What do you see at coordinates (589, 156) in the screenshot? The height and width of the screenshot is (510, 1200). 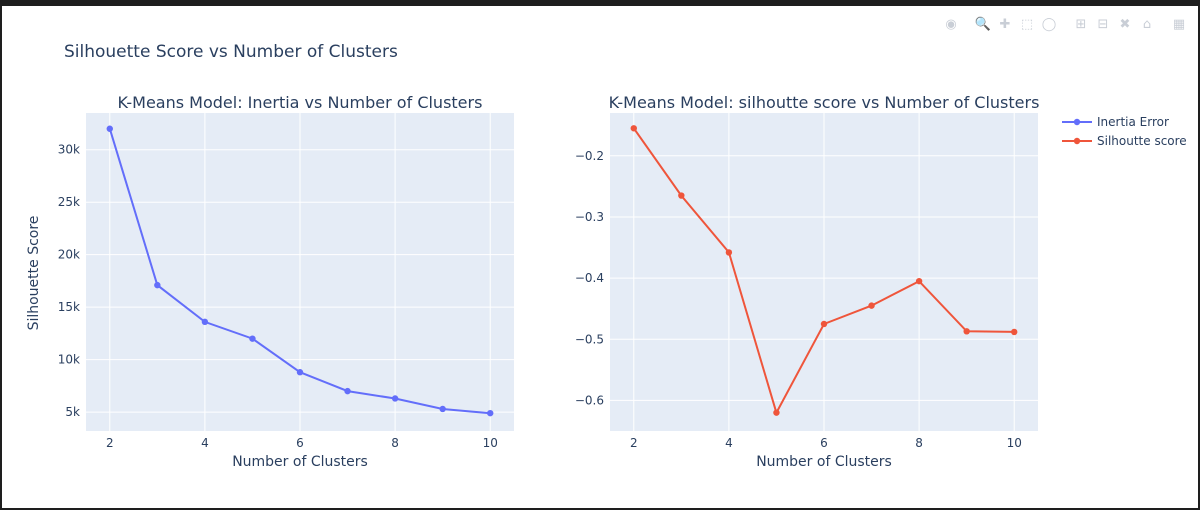 I see `y-tick-label: −0.2` at bounding box center [589, 156].